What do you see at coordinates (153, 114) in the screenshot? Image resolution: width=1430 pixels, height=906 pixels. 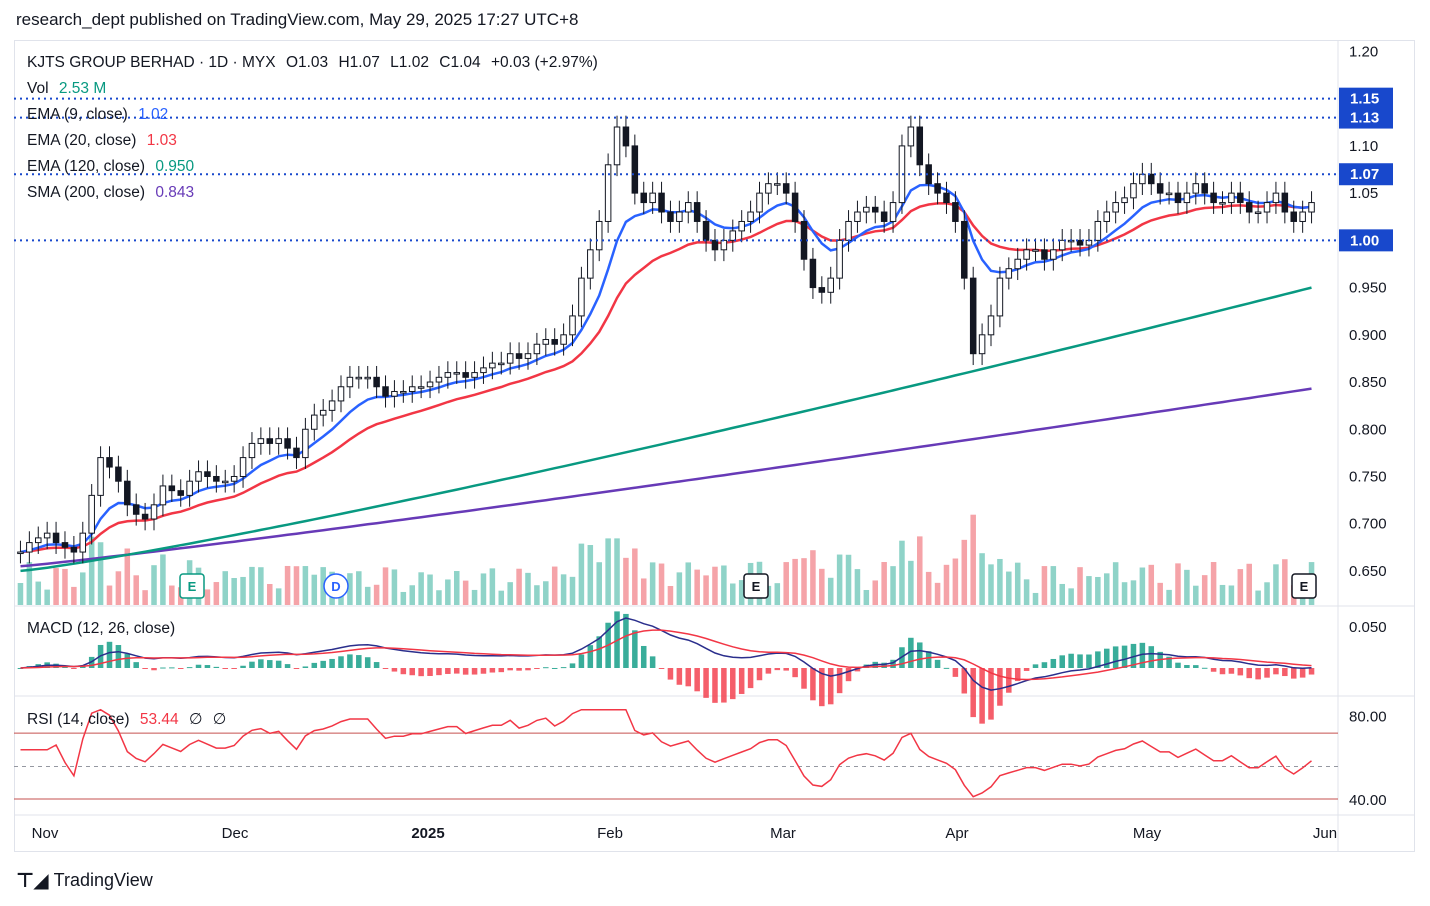 I see `ema9-value: 1.02` at bounding box center [153, 114].